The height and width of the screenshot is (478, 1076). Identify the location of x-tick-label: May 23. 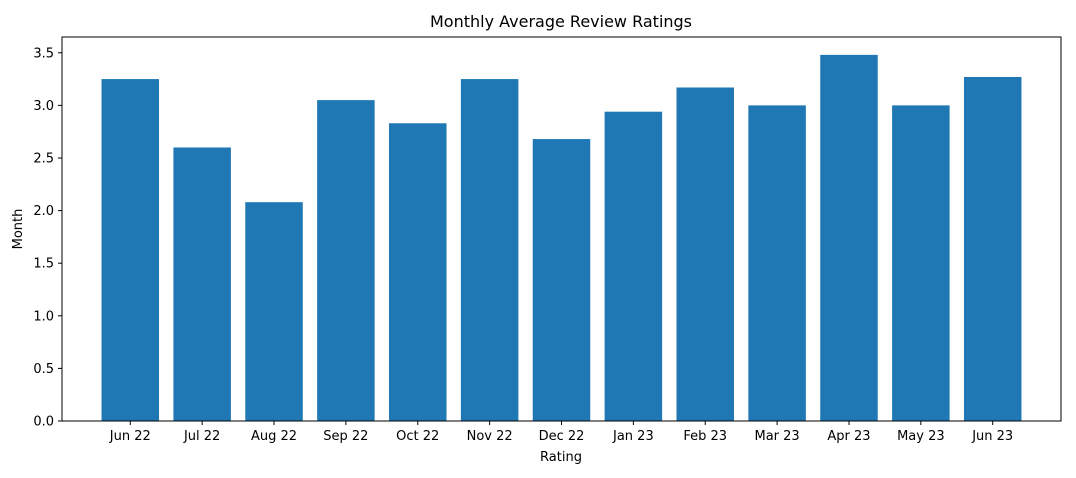
(921, 436).